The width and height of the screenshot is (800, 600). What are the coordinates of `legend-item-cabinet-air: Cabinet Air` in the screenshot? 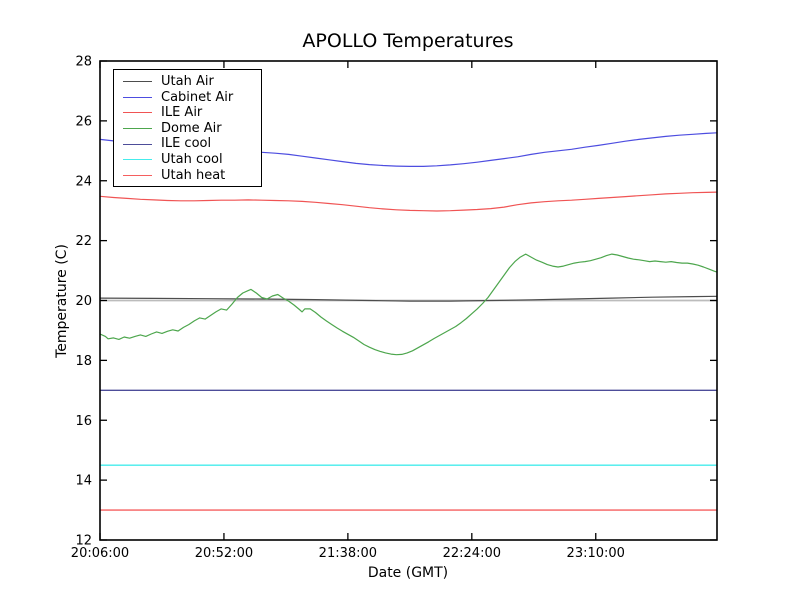 It's located at (190, 98).